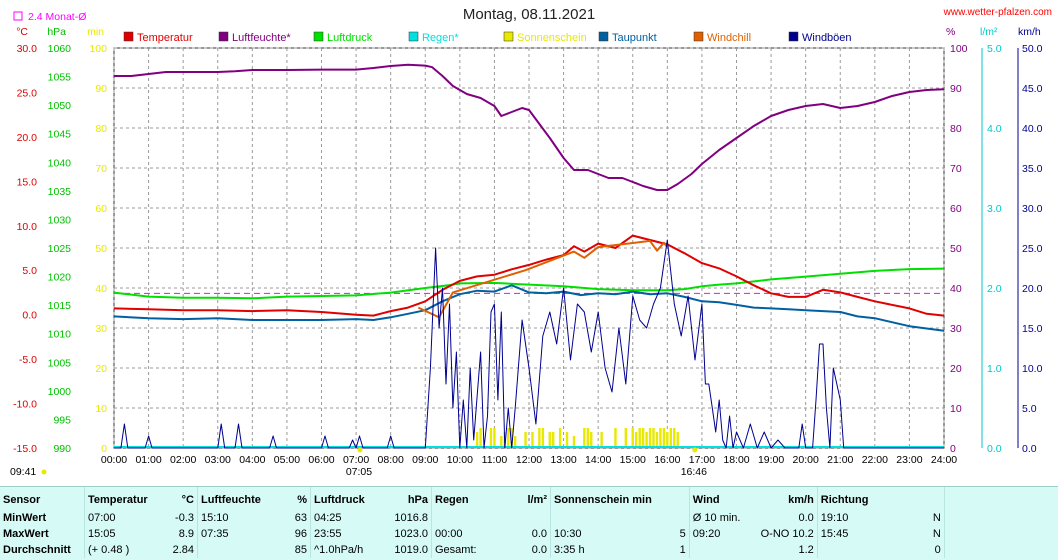 The height and width of the screenshot is (560, 1058). Describe the element at coordinates (27, 182) in the screenshot. I see `temp-tick-label: 15.0` at that location.